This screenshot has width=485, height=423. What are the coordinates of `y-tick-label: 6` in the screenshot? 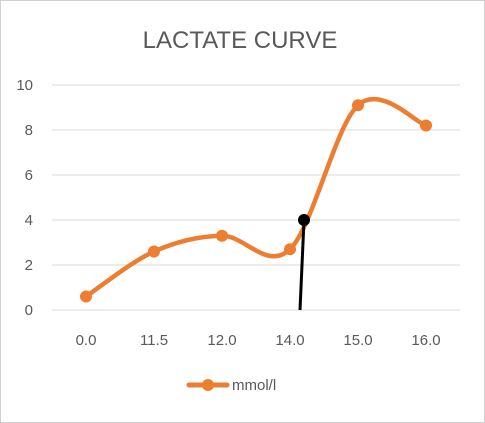 It's located at (29, 175).